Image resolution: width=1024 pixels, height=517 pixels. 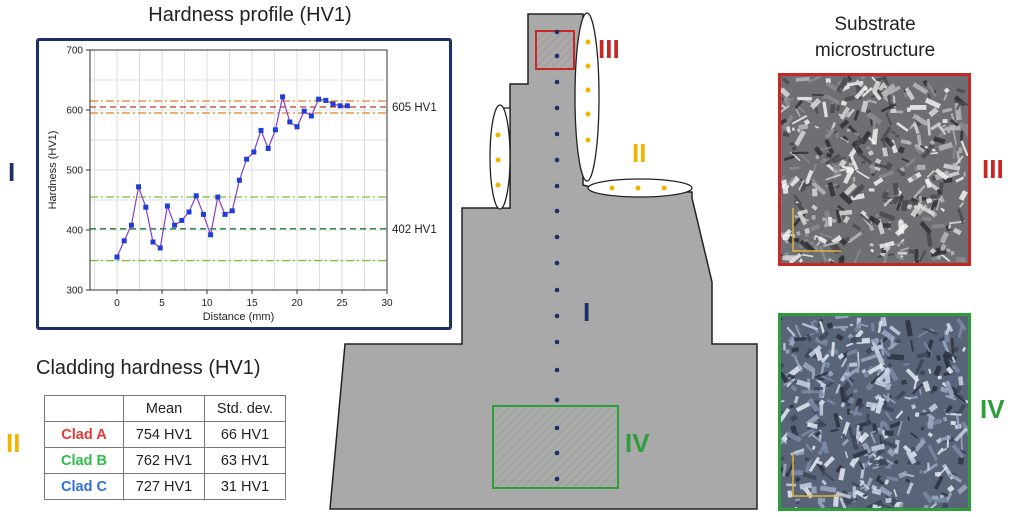 What do you see at coordinates (587, 312) in the screenshot?
I see `roman-label-I-diagram: I` at bounding box center [587, 312].